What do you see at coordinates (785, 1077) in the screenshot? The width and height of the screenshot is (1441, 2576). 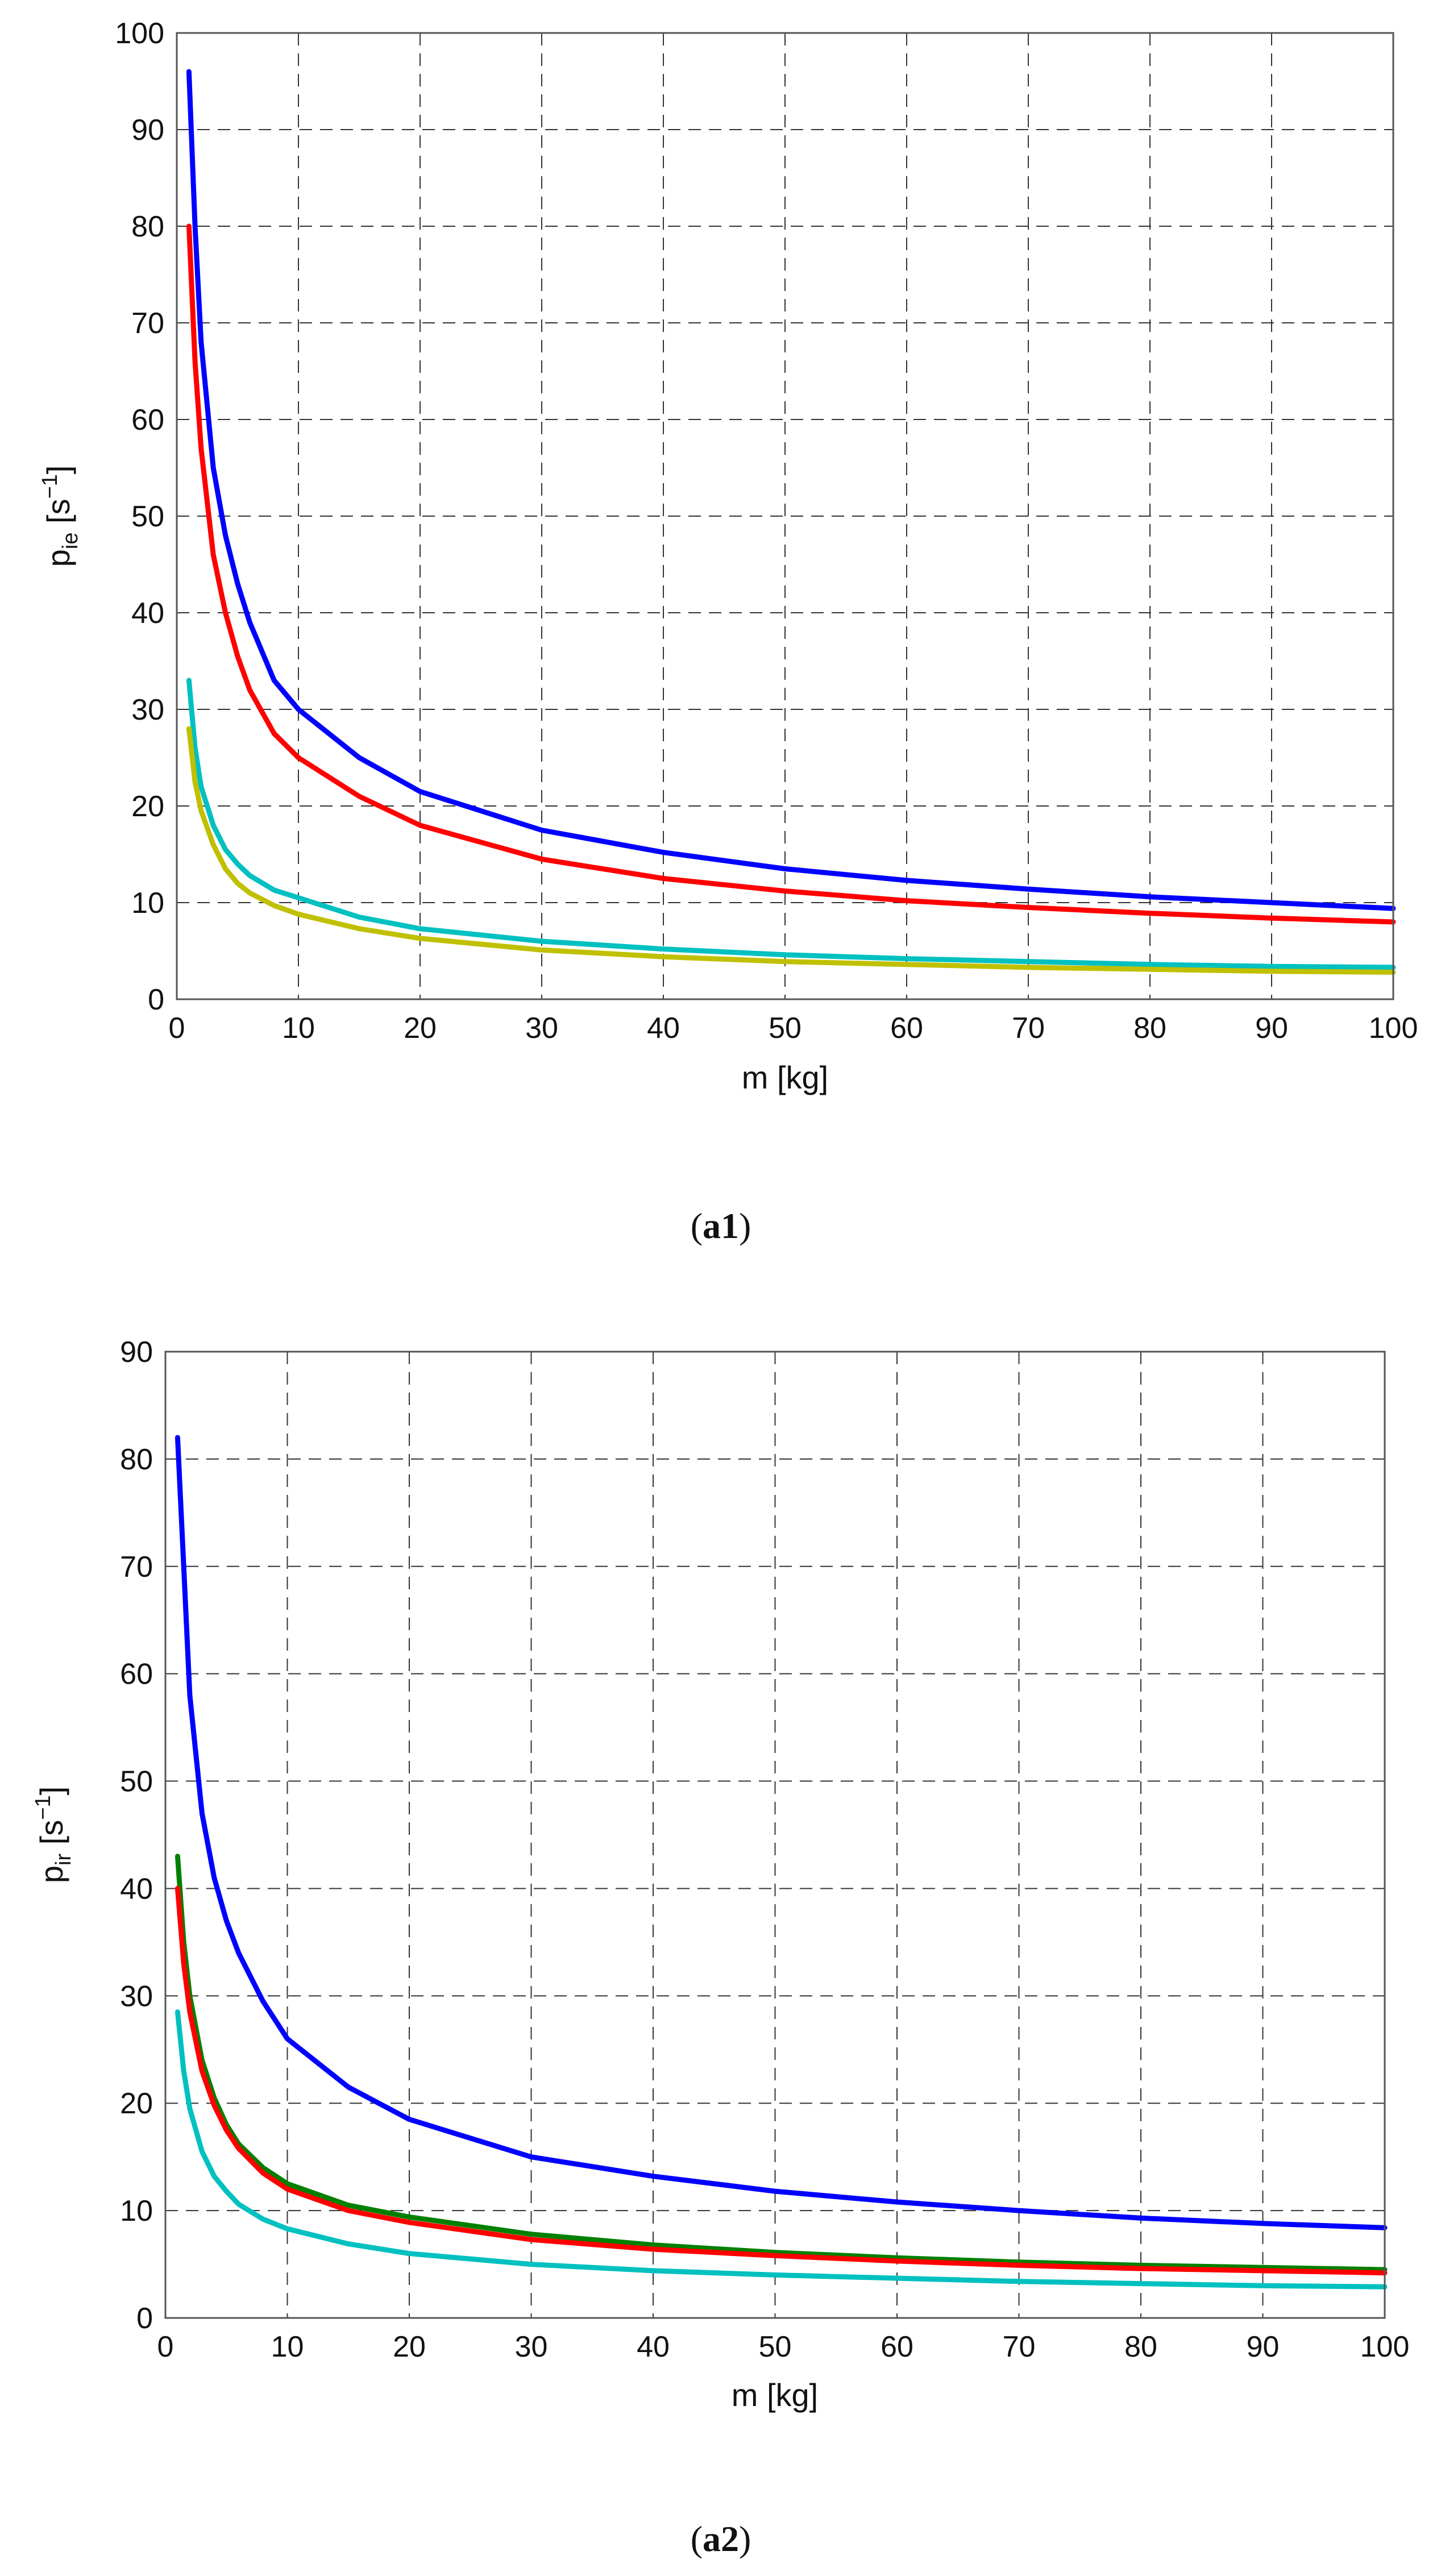 I see `x-axis-label-a1: m [kg]` at bounding box center [785, 1077].